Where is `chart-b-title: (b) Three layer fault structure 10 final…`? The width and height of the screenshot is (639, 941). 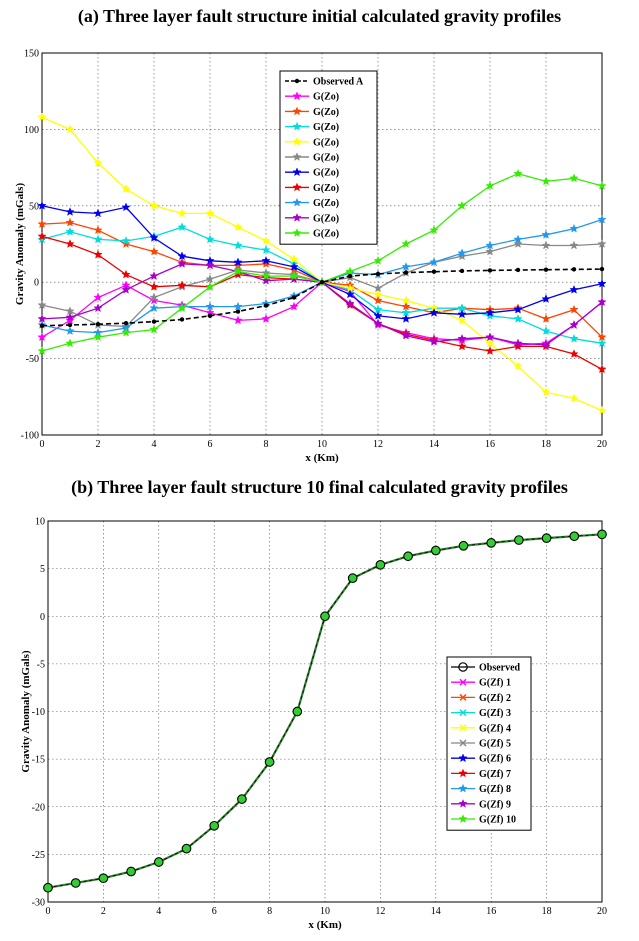 chart-b-title: (b) Three layer fault structure 10 final… is located at coordinates (319, 487).